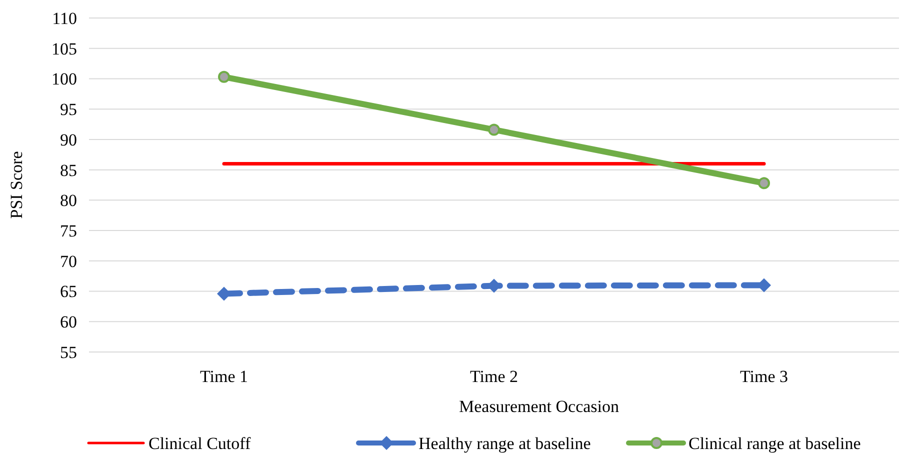 Image resolution: width=907 pixels, height=457 pixels. What do you see at coordinates (68, 292) in the screenshot?
I see `y-tick-label: 65` at bounding box center [68, 292].